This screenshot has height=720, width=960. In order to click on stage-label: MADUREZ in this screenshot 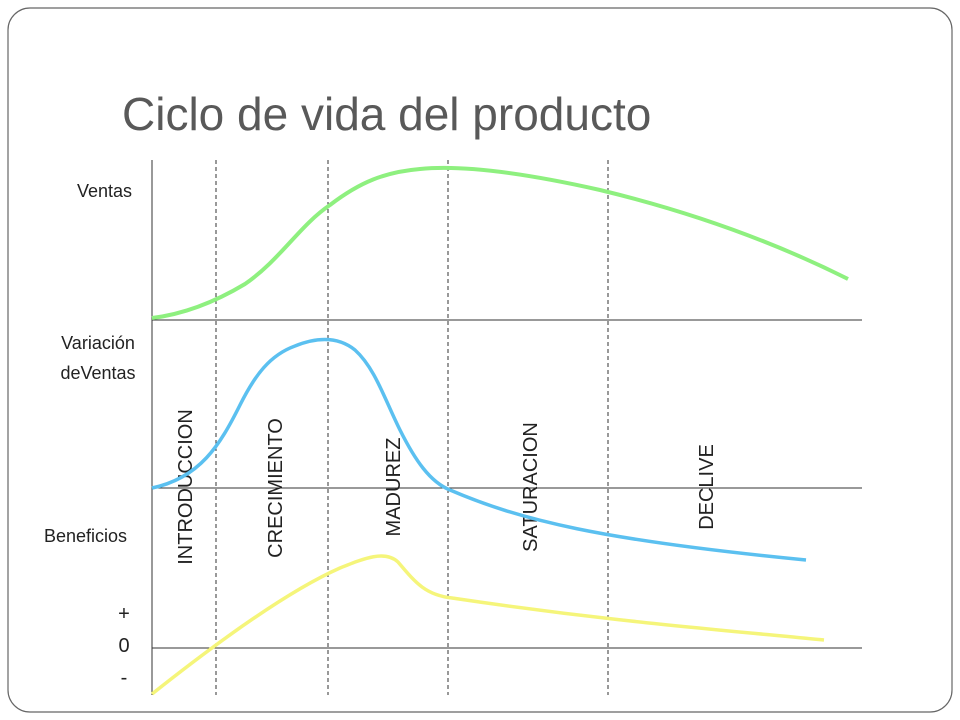, I will do `click(394, 487)`.